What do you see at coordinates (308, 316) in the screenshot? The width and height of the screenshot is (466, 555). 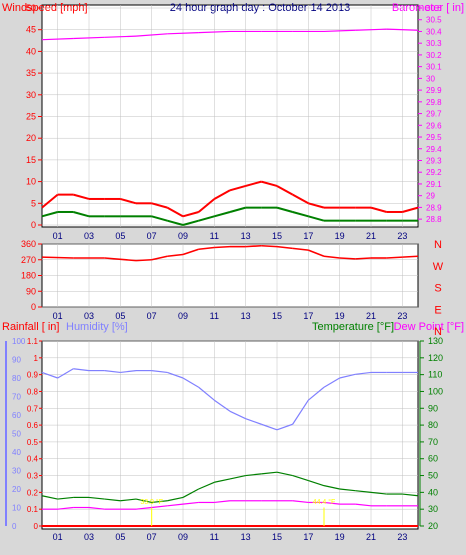 I see `direction-x-tick-label: 17` at bounding box center [308, 316].